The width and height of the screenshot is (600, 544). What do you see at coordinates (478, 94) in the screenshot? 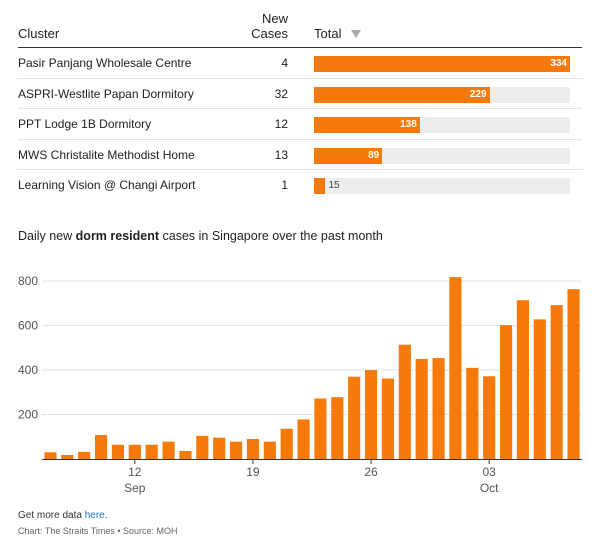
I see `total-bar-label: 229` at bounding box center [478, 94].